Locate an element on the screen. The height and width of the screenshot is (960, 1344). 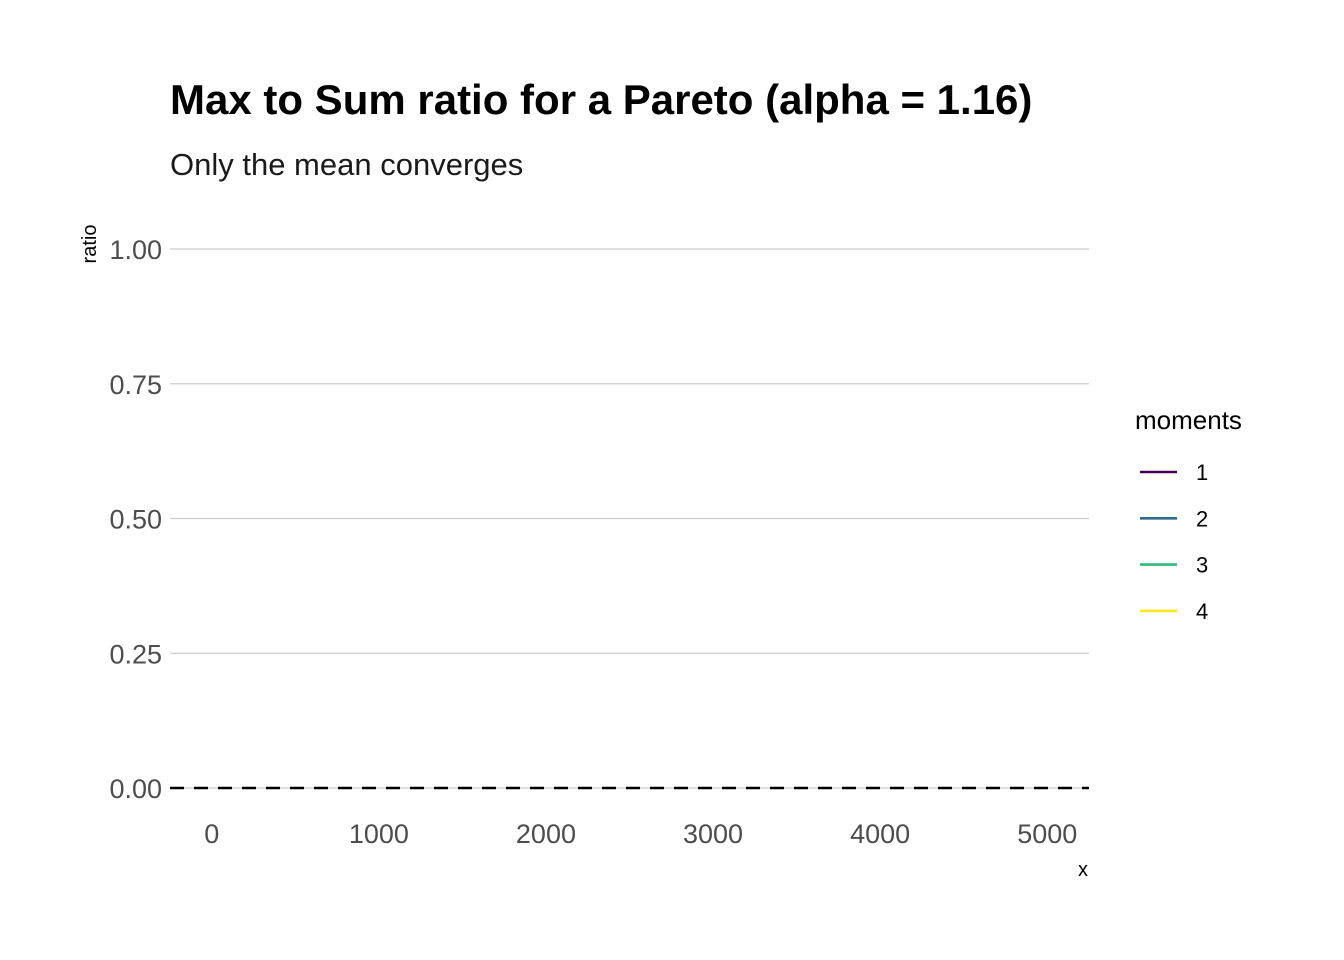
x-axis-ticks: 0 1000 2000 3000 4000 5000 is located at coordinates (640, 834).